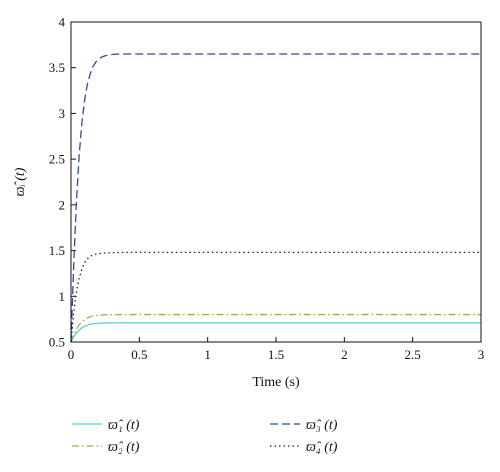 The image size is (500, 472). What do you see at coordinates (124, 425) in the screenshot?
I see `legend-label-1: ϖ̂₁ (t)` at bounding box center [124, 425].